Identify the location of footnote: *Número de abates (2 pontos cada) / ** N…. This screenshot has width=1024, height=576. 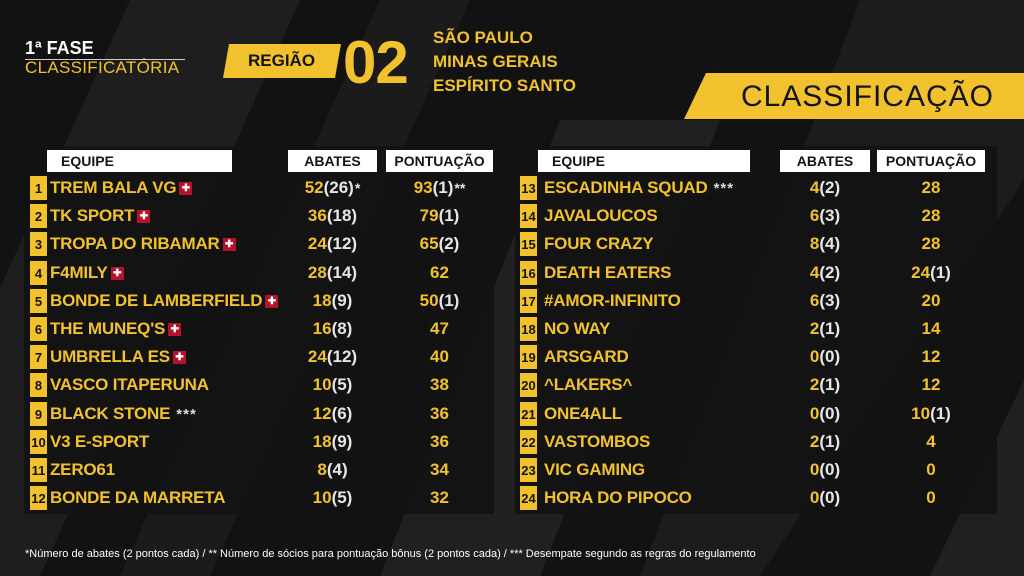
(390, 554).